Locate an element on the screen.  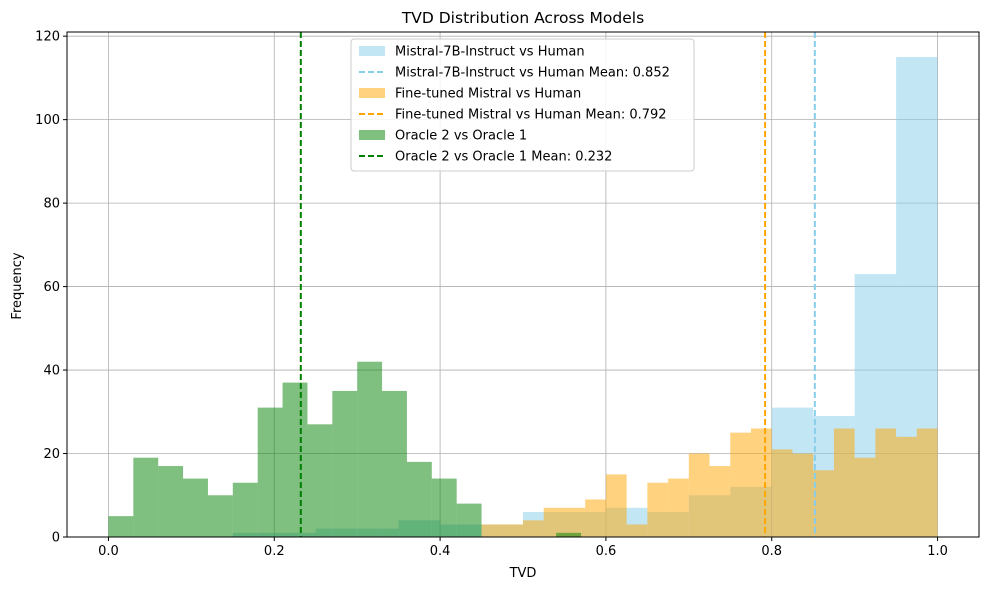
legend-label: Mistral-7B-Instruct vs Human Mean: 0.852 is located at coordinates (532, 73).